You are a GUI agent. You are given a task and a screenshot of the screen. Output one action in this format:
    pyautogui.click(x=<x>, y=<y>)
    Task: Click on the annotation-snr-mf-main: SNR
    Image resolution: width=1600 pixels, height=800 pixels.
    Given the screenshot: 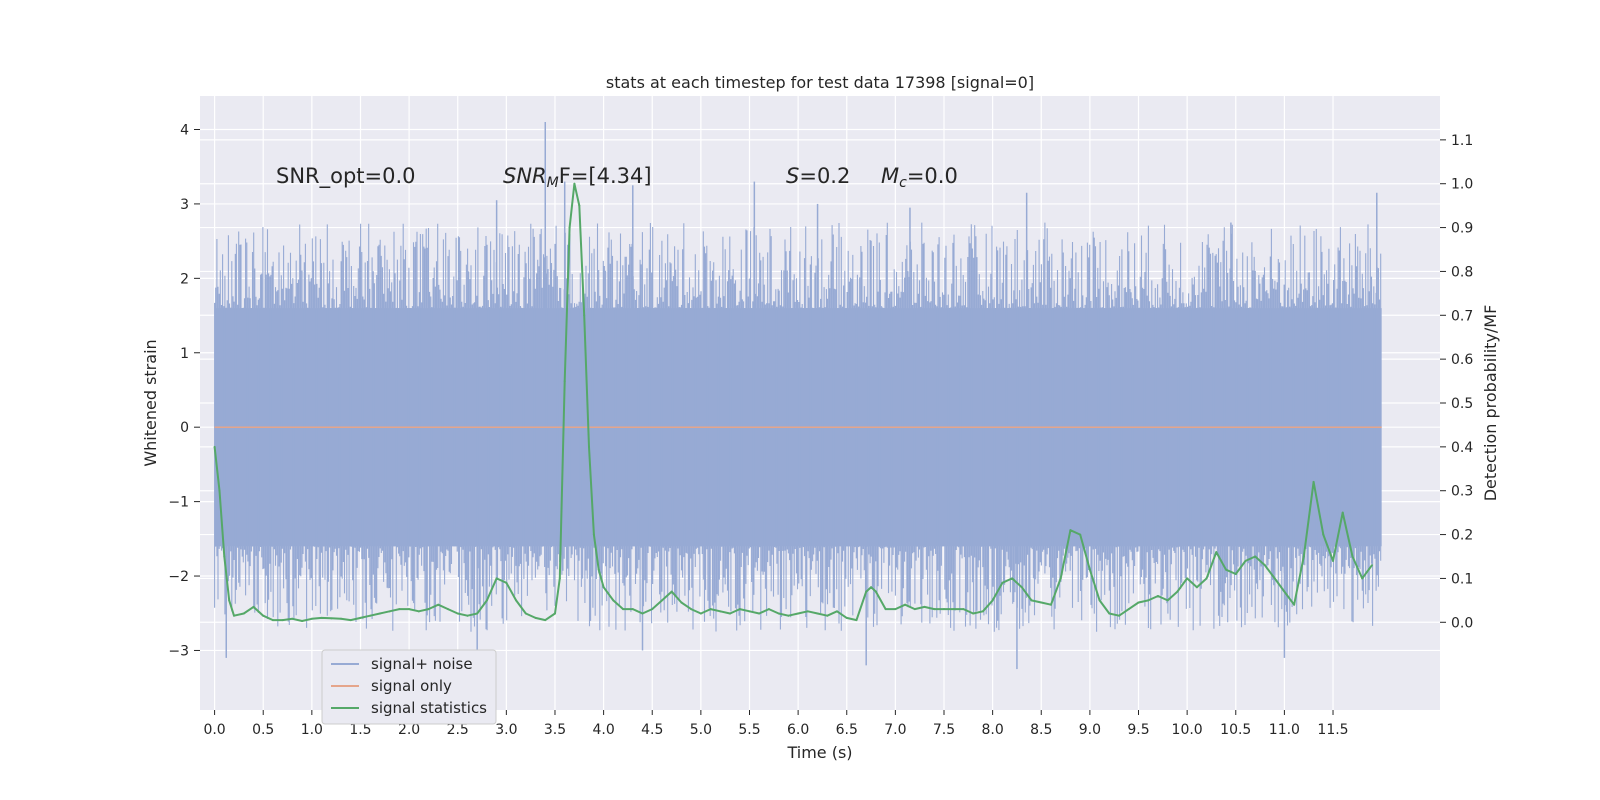 What is the action you would take?
    pyautogui.click(x=525, y=176)
    